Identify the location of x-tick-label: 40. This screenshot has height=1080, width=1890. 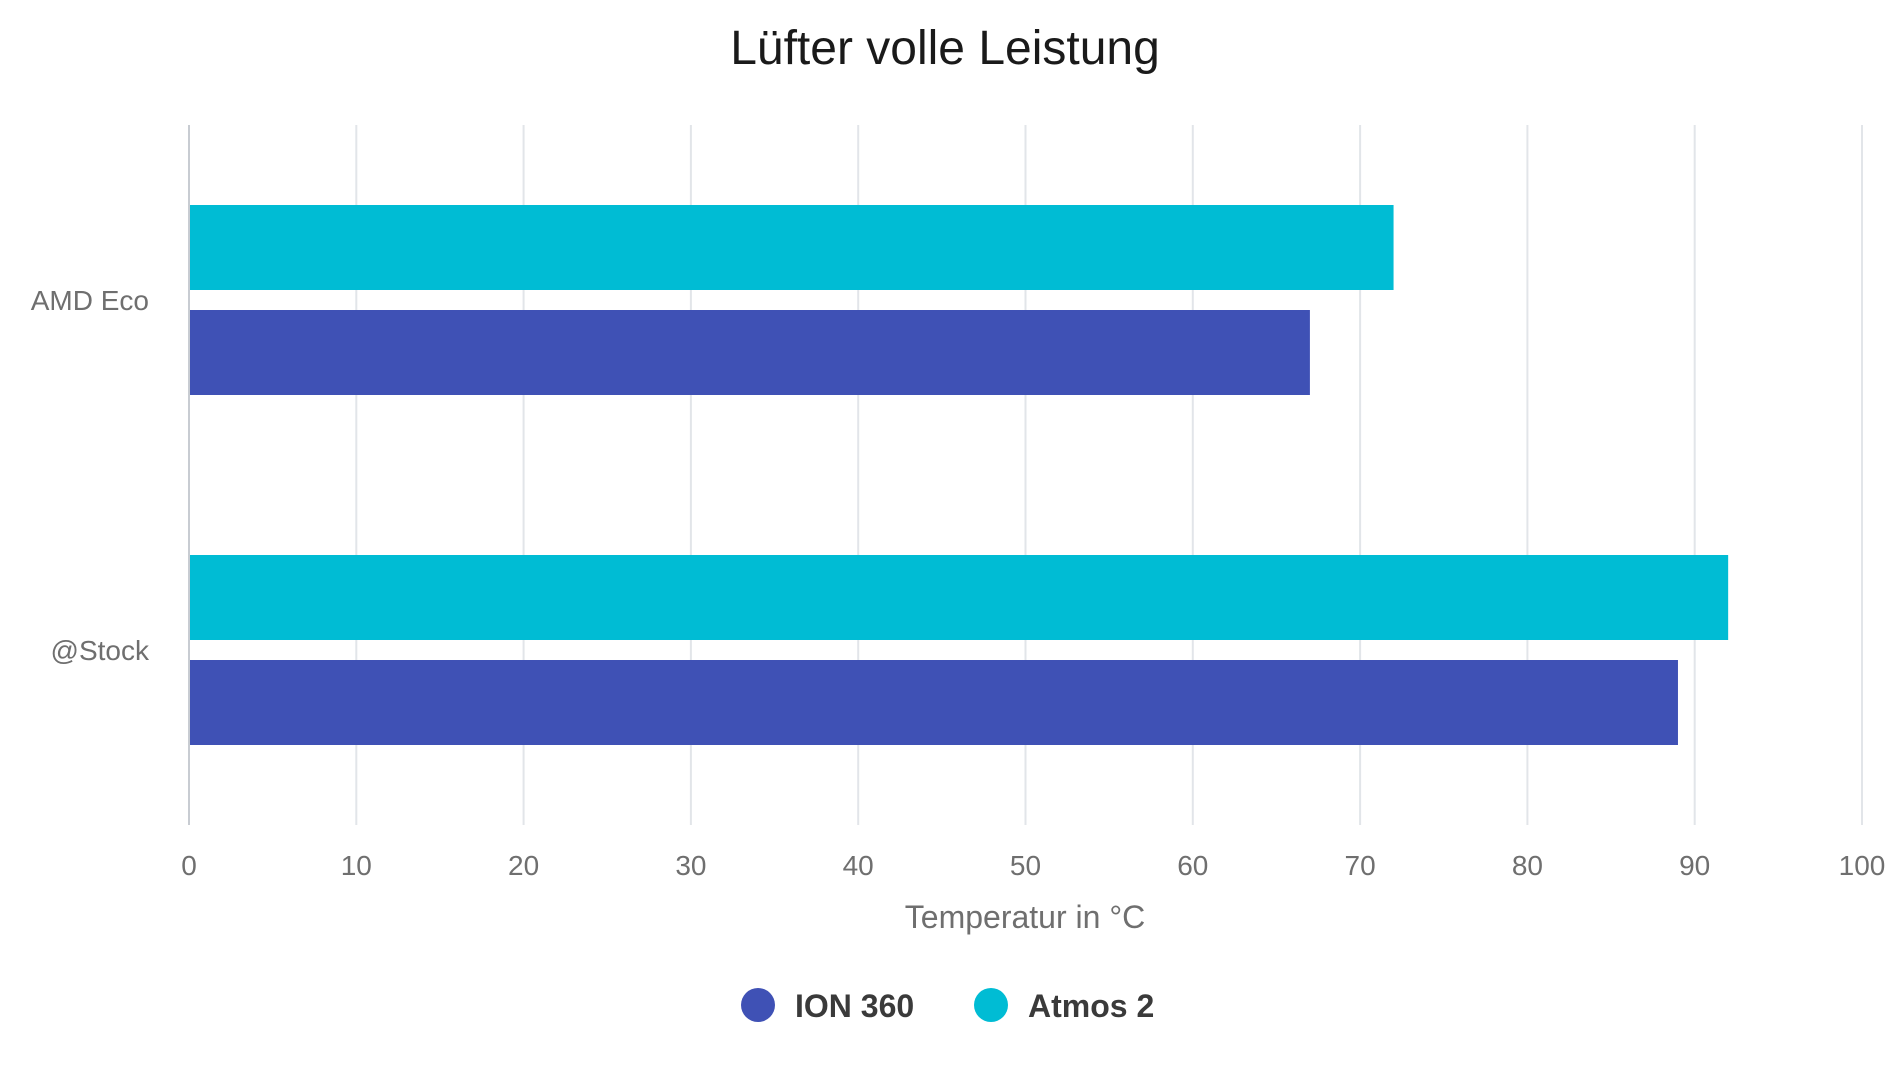
(858, 865).